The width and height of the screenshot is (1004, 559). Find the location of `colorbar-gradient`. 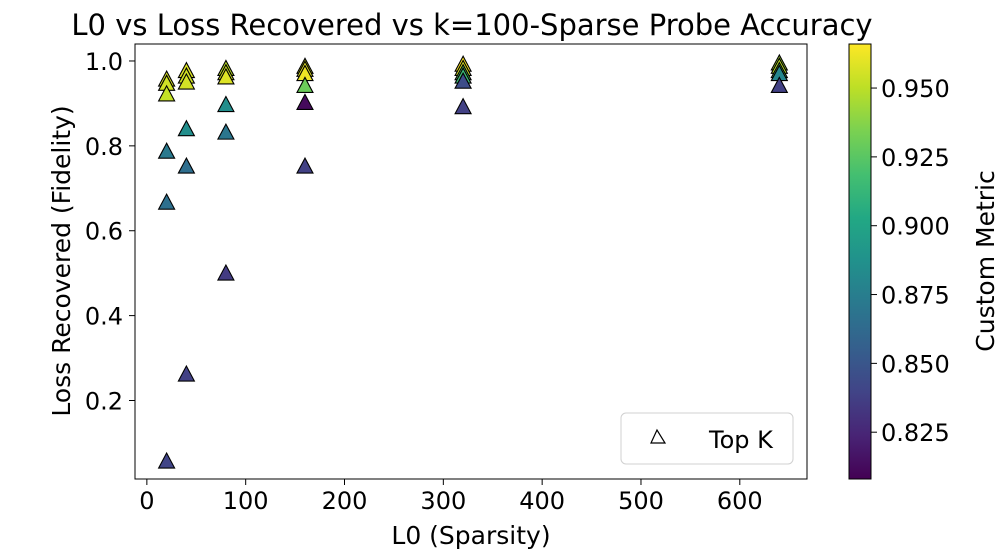

colorbar-gradient is located at coordinates (860, 261).